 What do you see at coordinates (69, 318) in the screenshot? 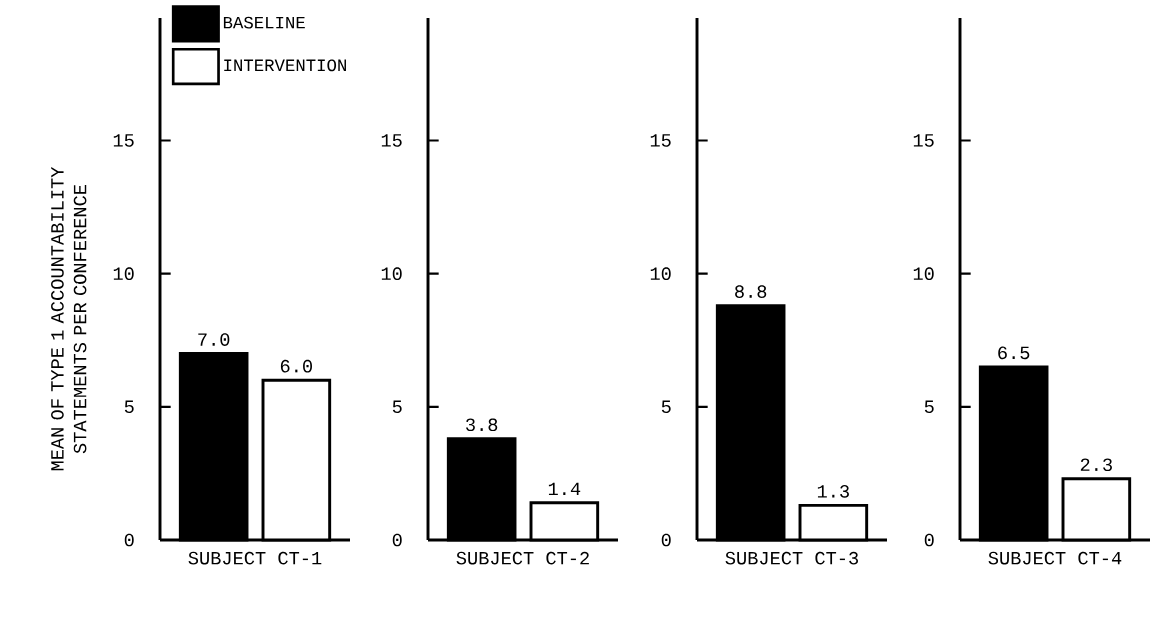
I see `y-axis-title: MEAN OF TYPE 1 ACCOUNTABILITY STATEMENTS PER CONFERENCE` at bounding box center [69, 318].